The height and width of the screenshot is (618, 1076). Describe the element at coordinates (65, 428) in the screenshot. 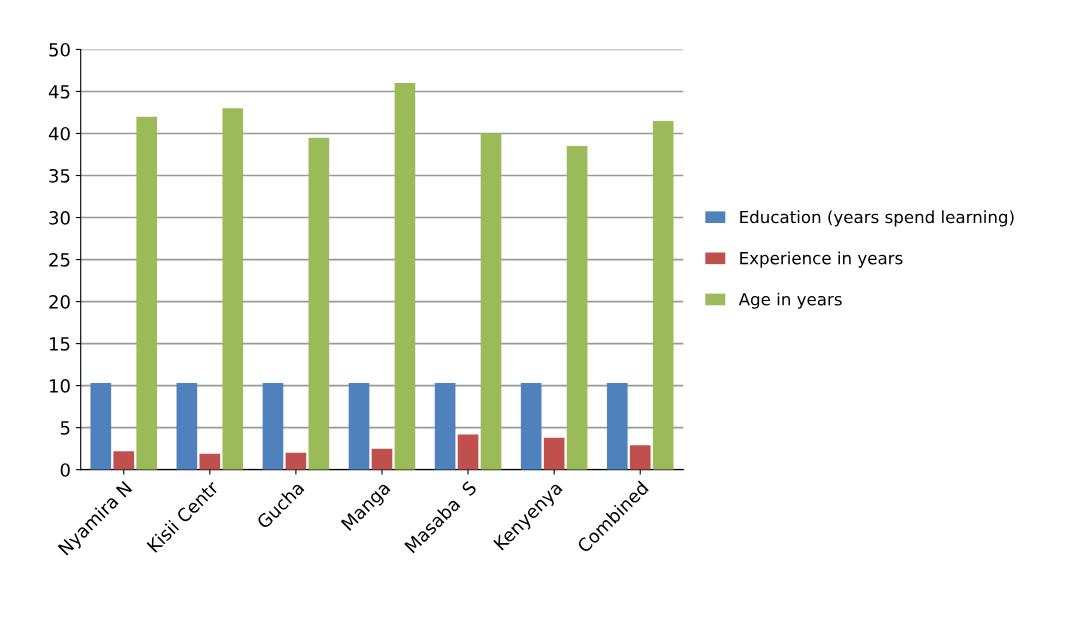

I see `y-tick-label: 5` at that location.